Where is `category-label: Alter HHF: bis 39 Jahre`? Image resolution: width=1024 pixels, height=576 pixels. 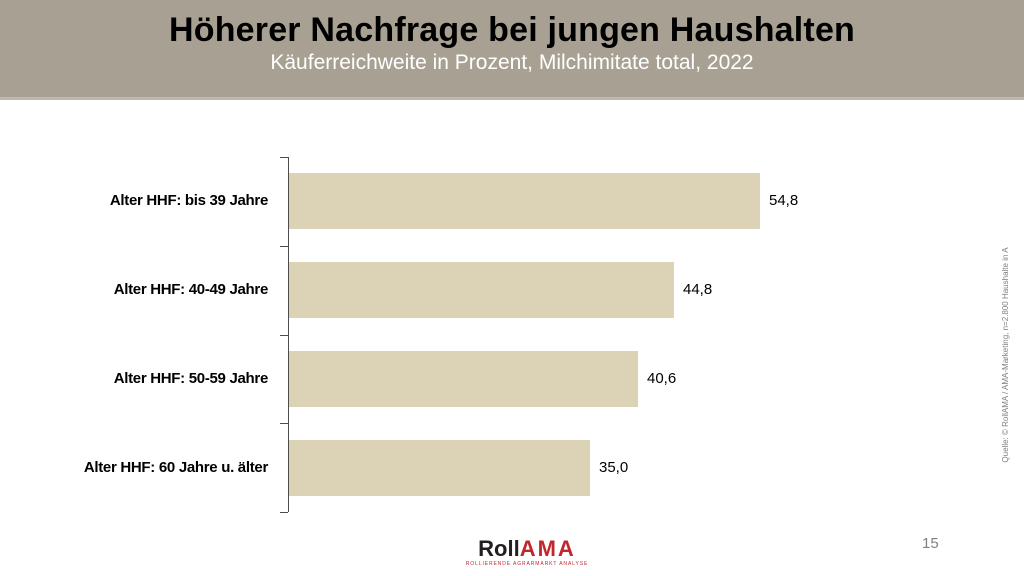
category-label: Alter HHF: bis 39 Jahre is located at coordinates (188, 200).